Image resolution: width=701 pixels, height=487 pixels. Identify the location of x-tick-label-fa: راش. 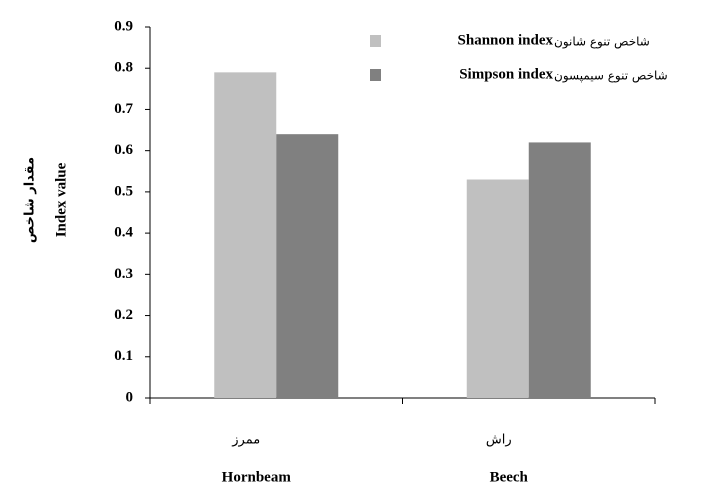
(499, 440).